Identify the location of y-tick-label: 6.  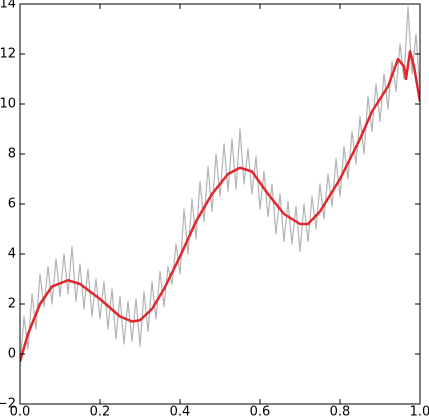
(12, 204).